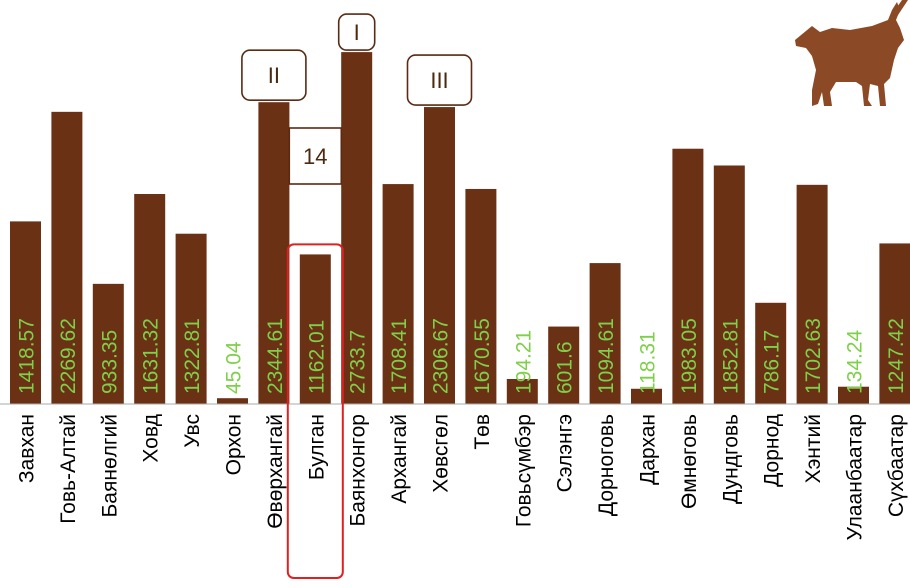  What do you see at coordinates (192, 431) in the screenshot?
I see `category-label-5: Увс` at bounding box center [192, 431].